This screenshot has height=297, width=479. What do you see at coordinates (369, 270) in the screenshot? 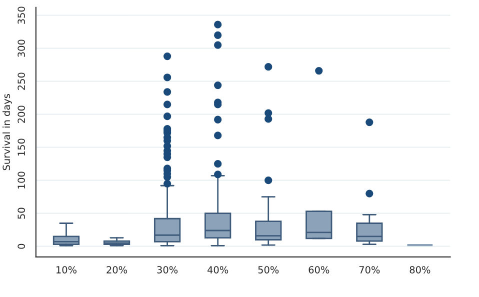
I see `x-tick-label: 70%` at bounding box center [369, 270].